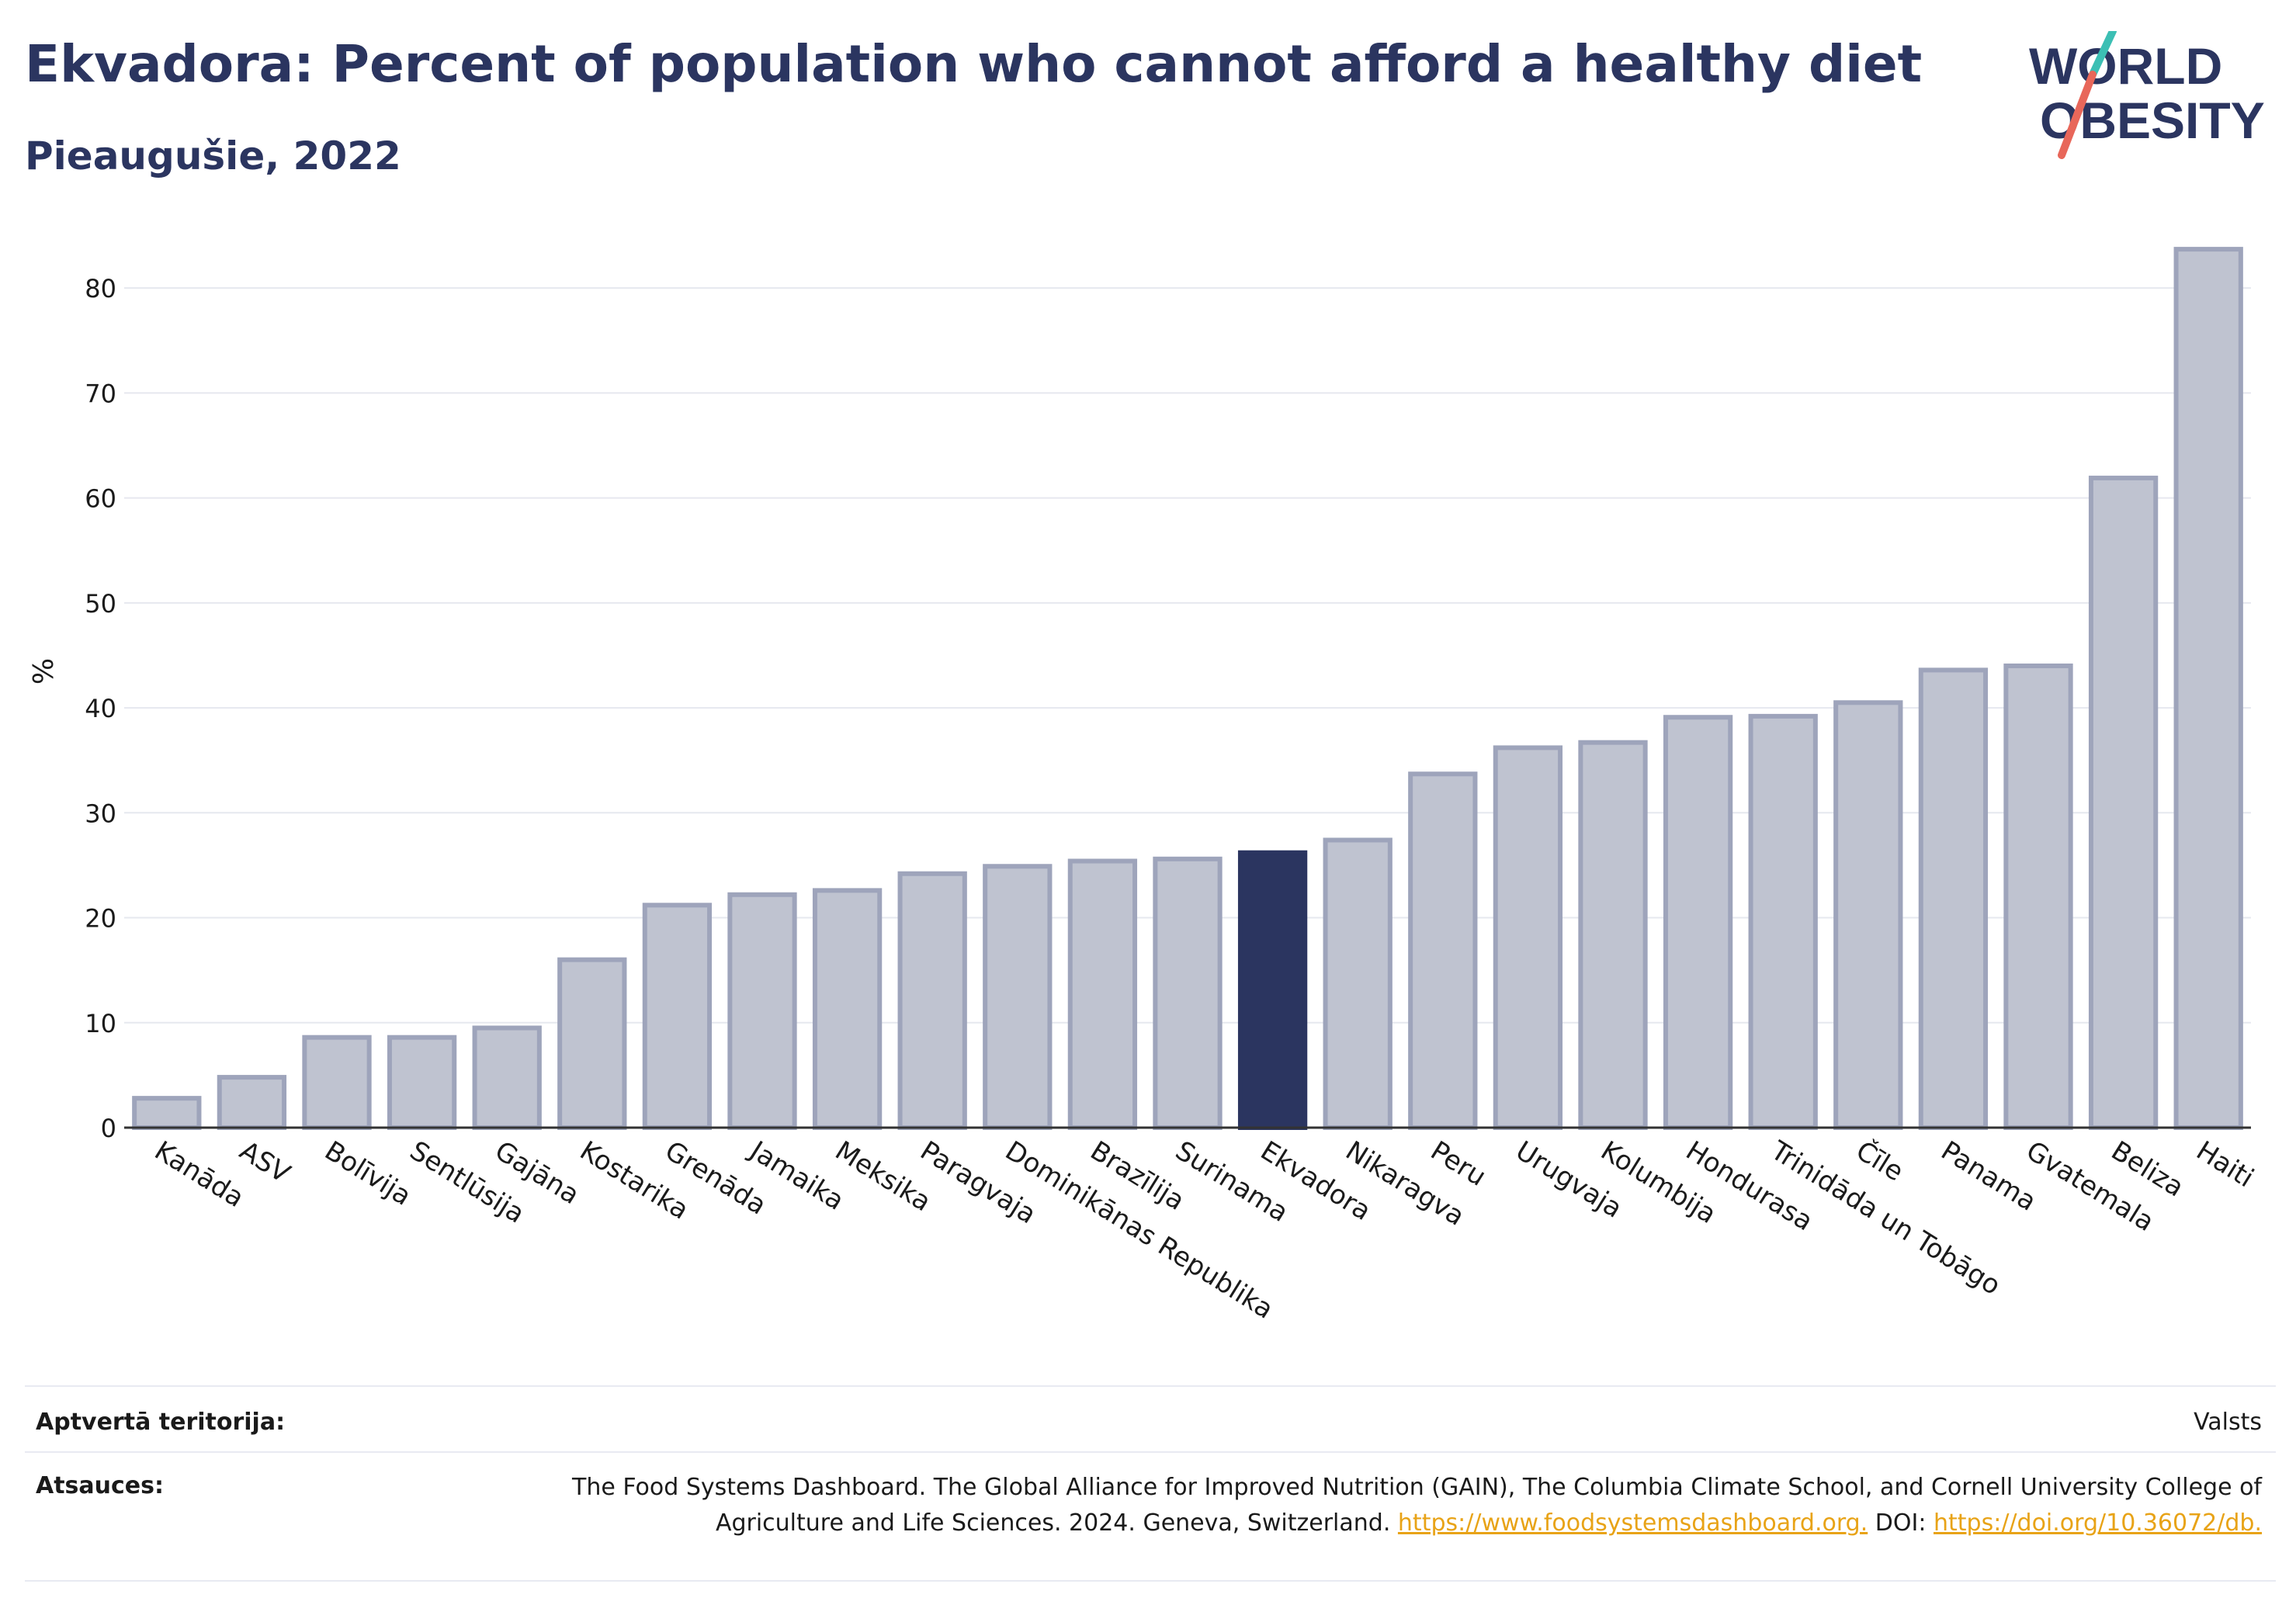  I want to click on y-tick-label: 0, so click(108, 1128).